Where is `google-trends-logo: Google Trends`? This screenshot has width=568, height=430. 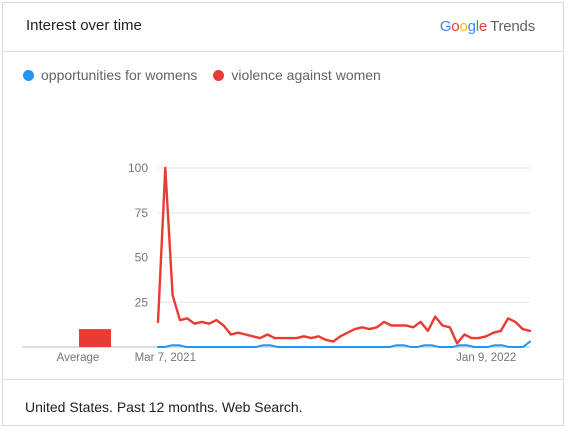 google-trends-logo: Google Trends is located at coordinates (487, 26).